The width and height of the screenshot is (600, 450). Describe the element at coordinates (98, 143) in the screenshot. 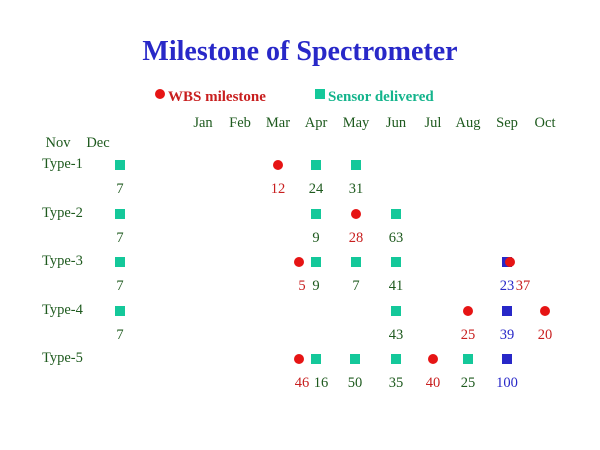

I see `month-label-dec: Dec` at that location.